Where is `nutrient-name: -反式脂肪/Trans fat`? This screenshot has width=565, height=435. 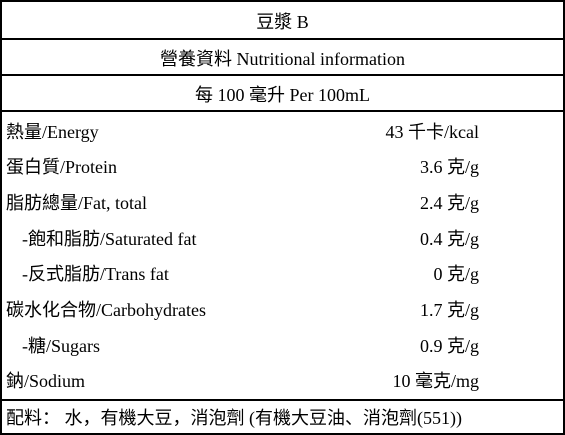
nutrient-name: -反式脂肪/Trans fat is located at coordinates (95, 274).